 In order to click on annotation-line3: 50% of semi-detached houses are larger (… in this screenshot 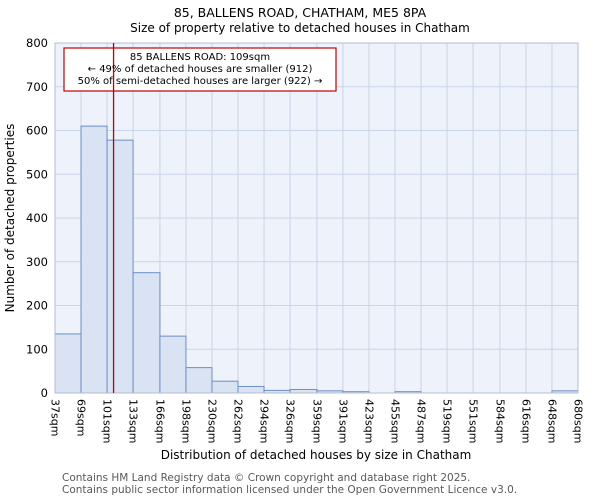, I will do `click(200, 81)`.